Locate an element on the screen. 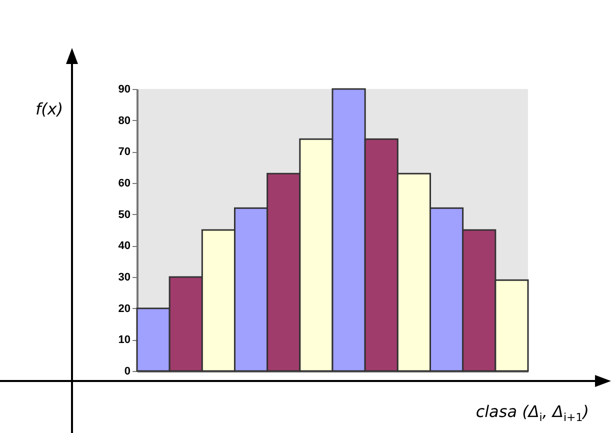 The image size is (611, 433). y-tick-label: 80 is located at coordinates (124, 120).